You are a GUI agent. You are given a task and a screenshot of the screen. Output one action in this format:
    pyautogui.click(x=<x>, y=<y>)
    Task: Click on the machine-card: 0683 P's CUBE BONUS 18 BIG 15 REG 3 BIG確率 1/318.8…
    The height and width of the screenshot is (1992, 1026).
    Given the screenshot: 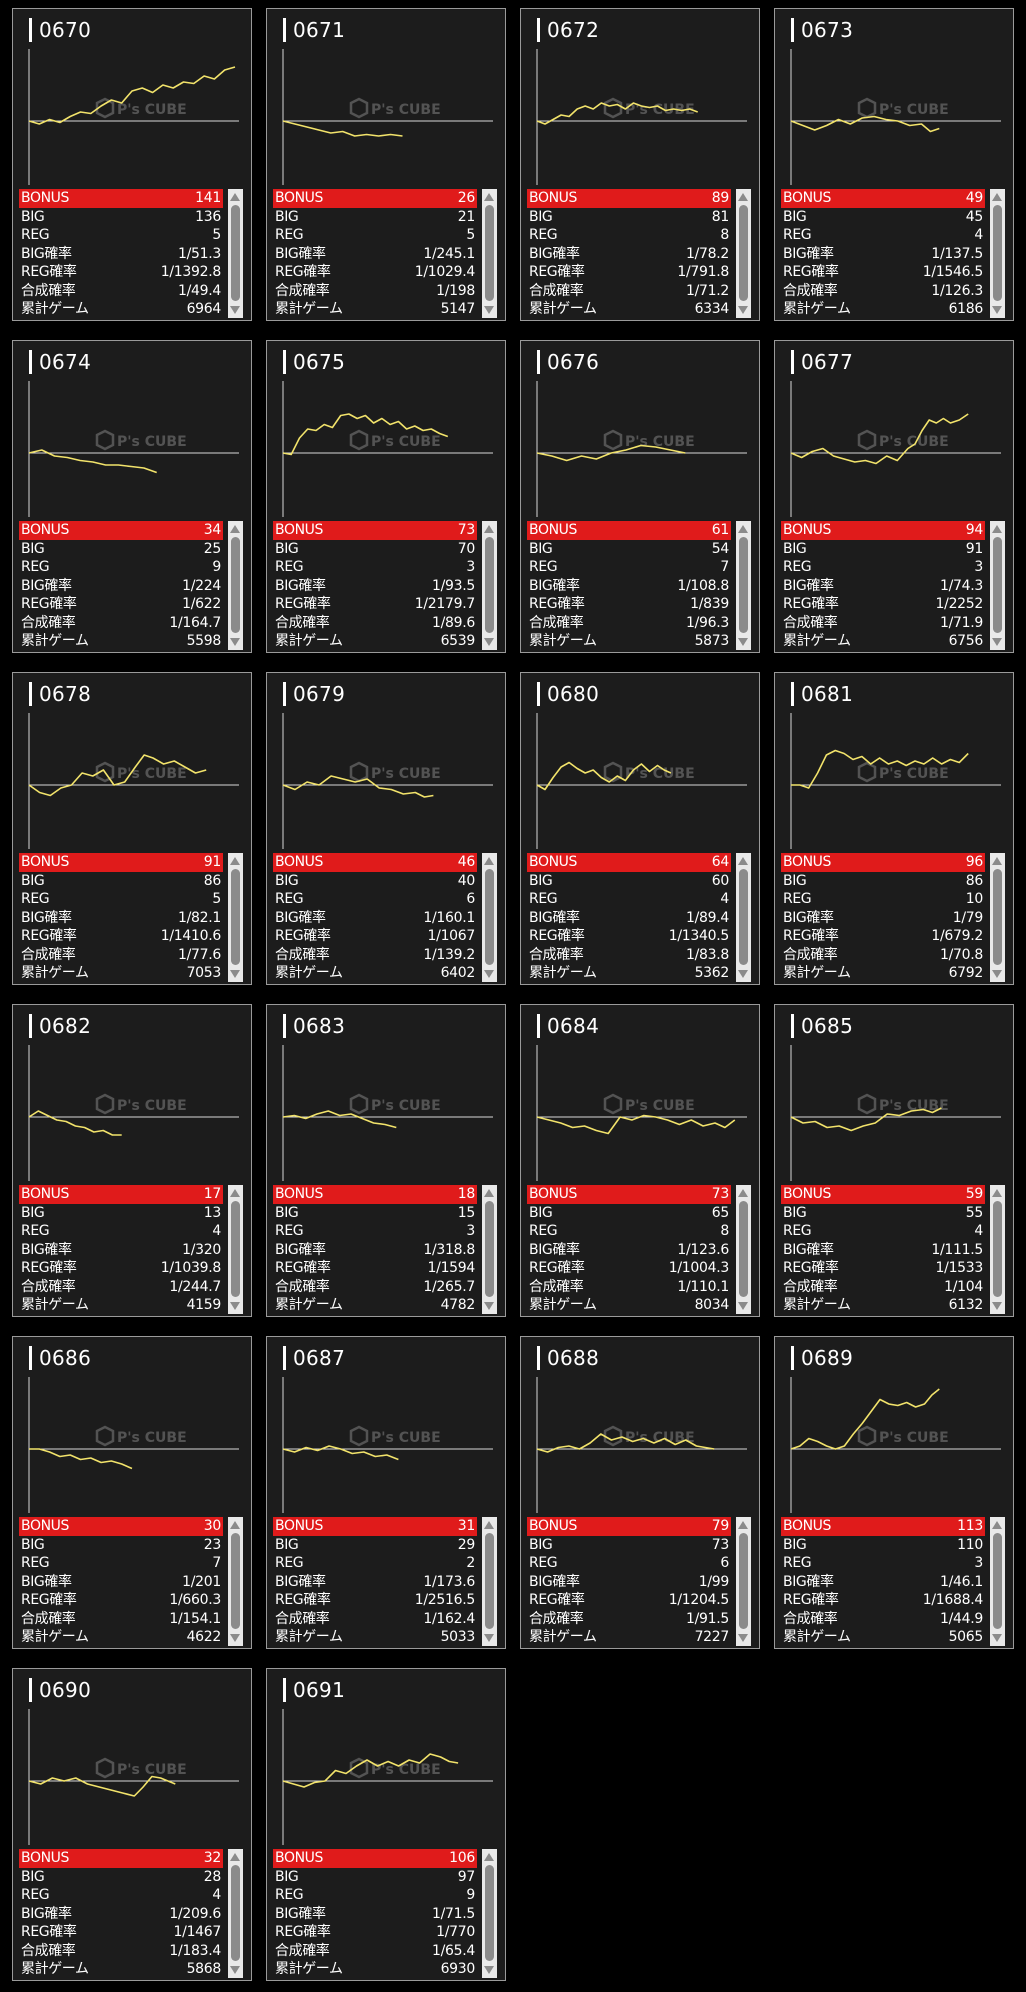 What is the action you would take?
    pyautogui.click(x=386, y=1160)
    